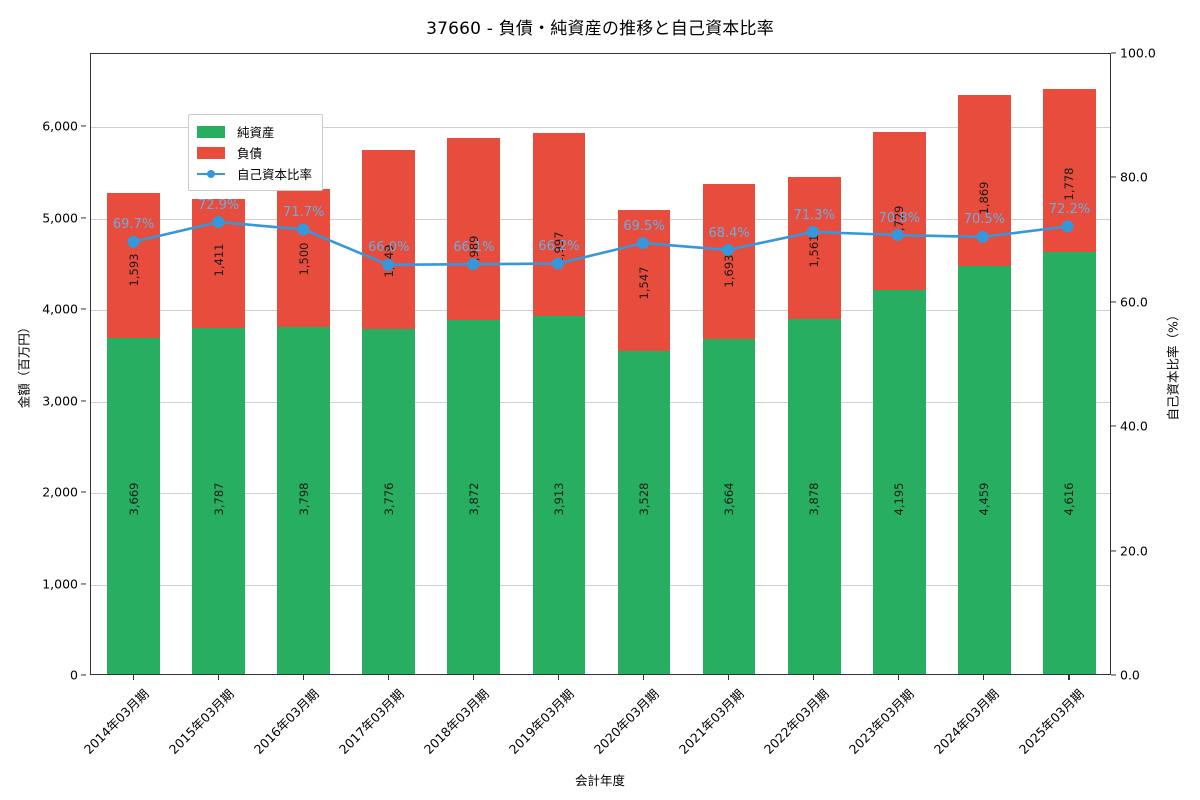 This screenshot has height=800, width=1200. I want to click on y-axis-right-tick-label: 20.0, so click(1134, 551).